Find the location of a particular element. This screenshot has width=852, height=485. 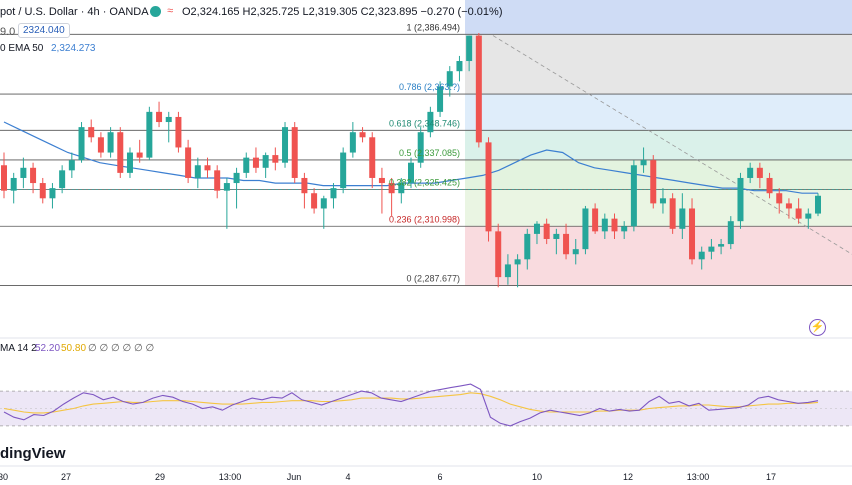

left-value: 9.0 is located at coordinates (8, 32).